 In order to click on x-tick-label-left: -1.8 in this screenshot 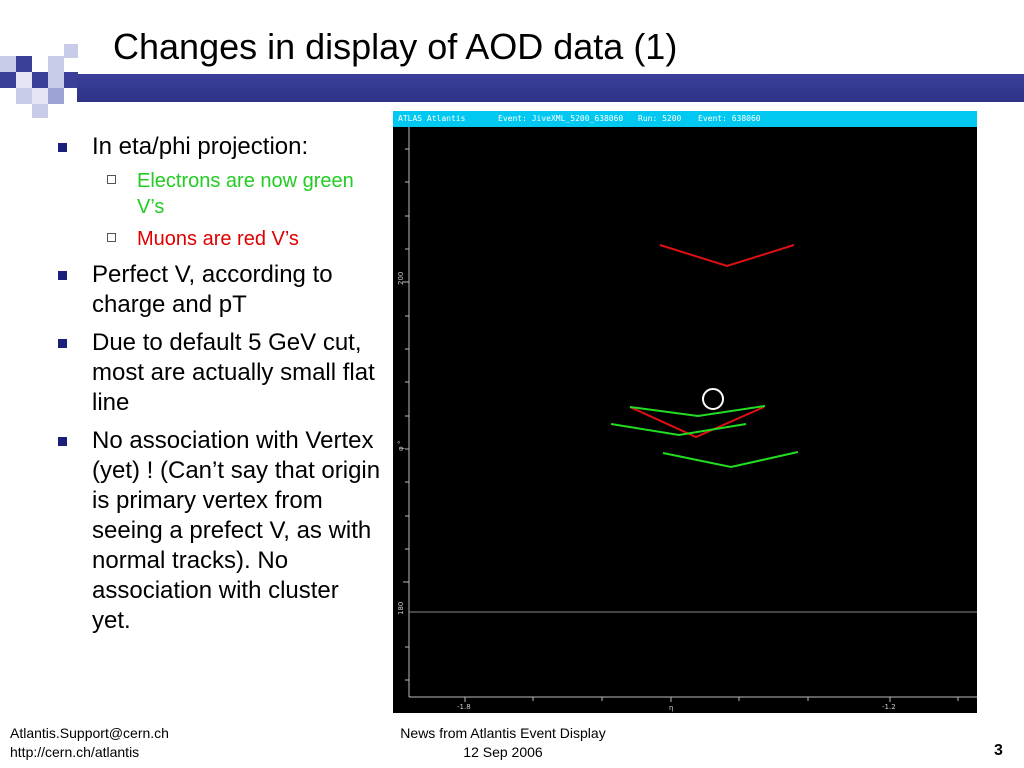, I will do `click(464, 707)`.